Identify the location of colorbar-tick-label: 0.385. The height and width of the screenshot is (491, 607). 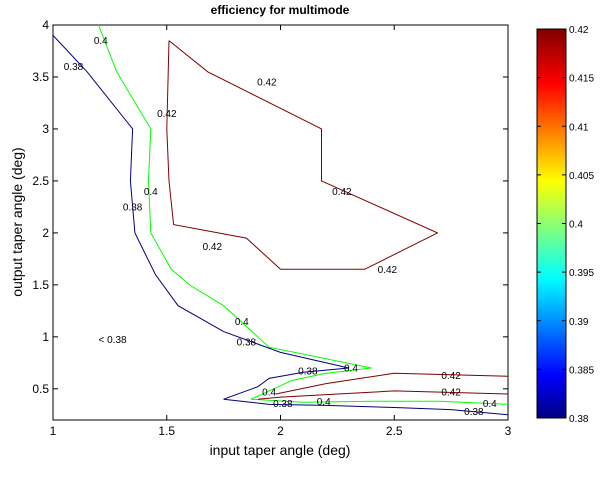
(581, 370).